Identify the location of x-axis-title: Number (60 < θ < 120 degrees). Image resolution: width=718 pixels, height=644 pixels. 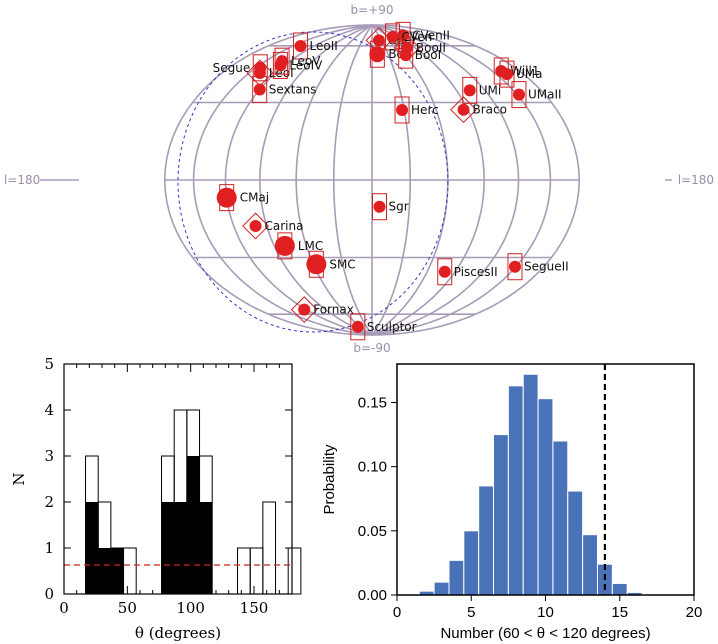
(545, 633).